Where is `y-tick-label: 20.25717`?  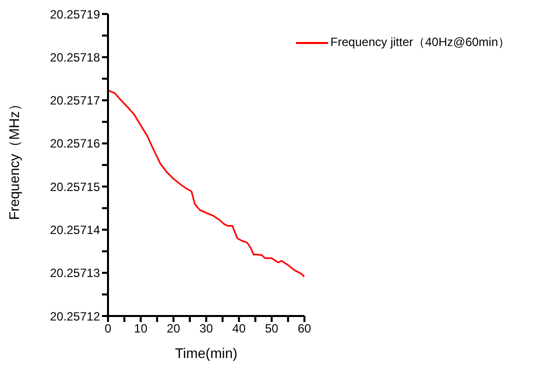 y-tick-label: 20.25717 is located at coordinates (75, 101).